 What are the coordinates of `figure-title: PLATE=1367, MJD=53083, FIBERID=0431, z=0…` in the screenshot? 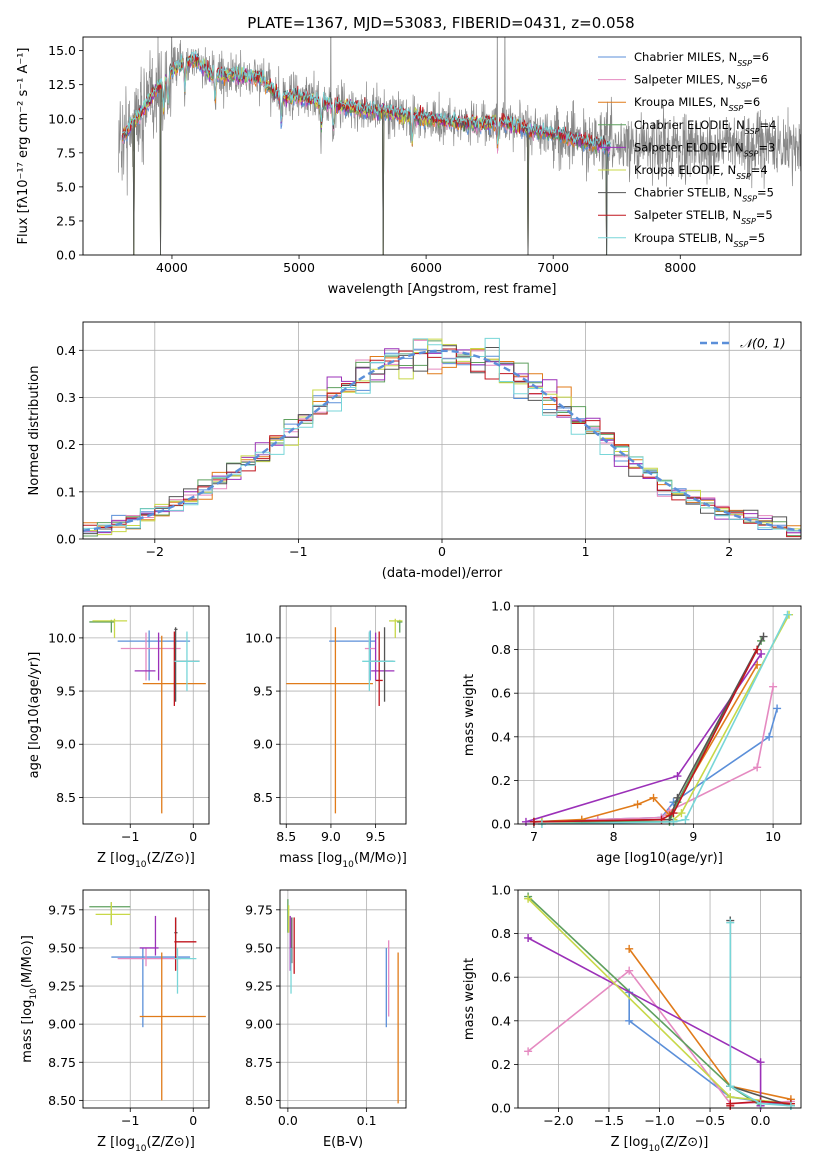 It's located at (440, 23).